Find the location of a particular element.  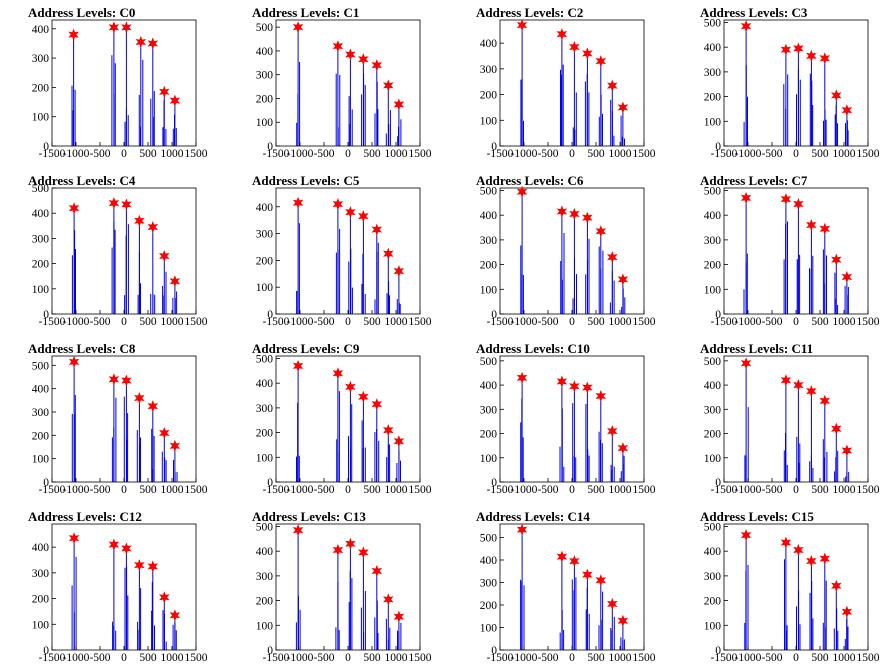

panel-title: Address Levels: C7 is located at coordinates (754, 180).